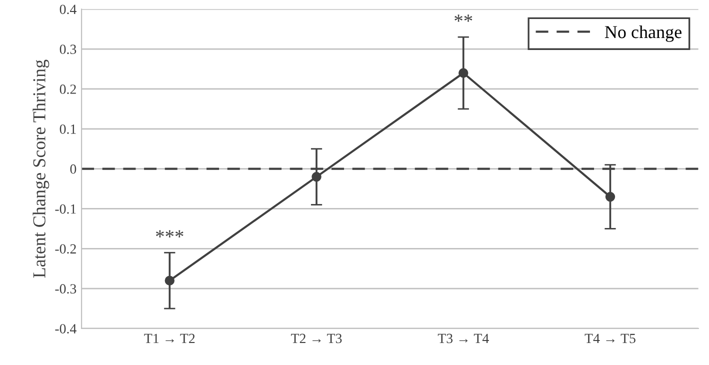  I want to click on y-tick-label: -0.4, so click(65, 329).